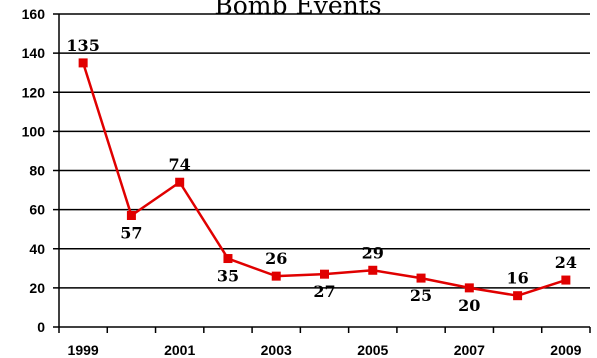 The image size is (597, 358). Describe the element at coordinates (83, 63) in the screenshot. I see `data-point-1999` at that location.